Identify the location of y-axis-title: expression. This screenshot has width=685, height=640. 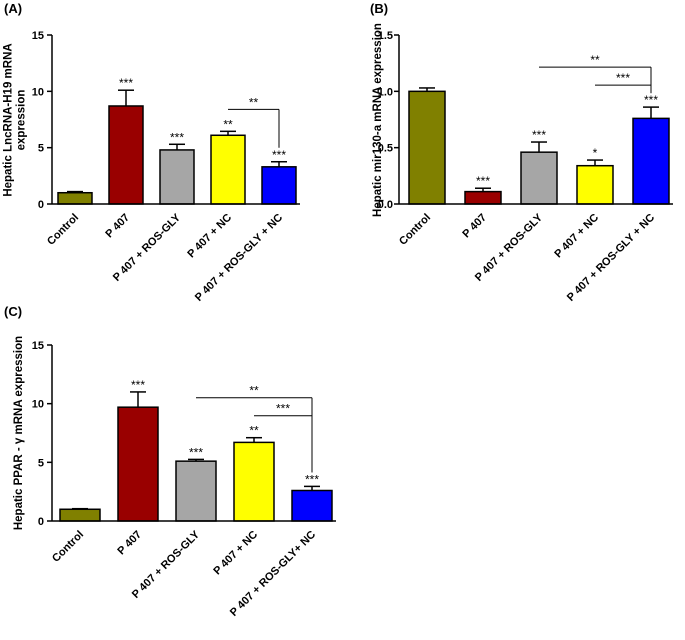
(22, 120).